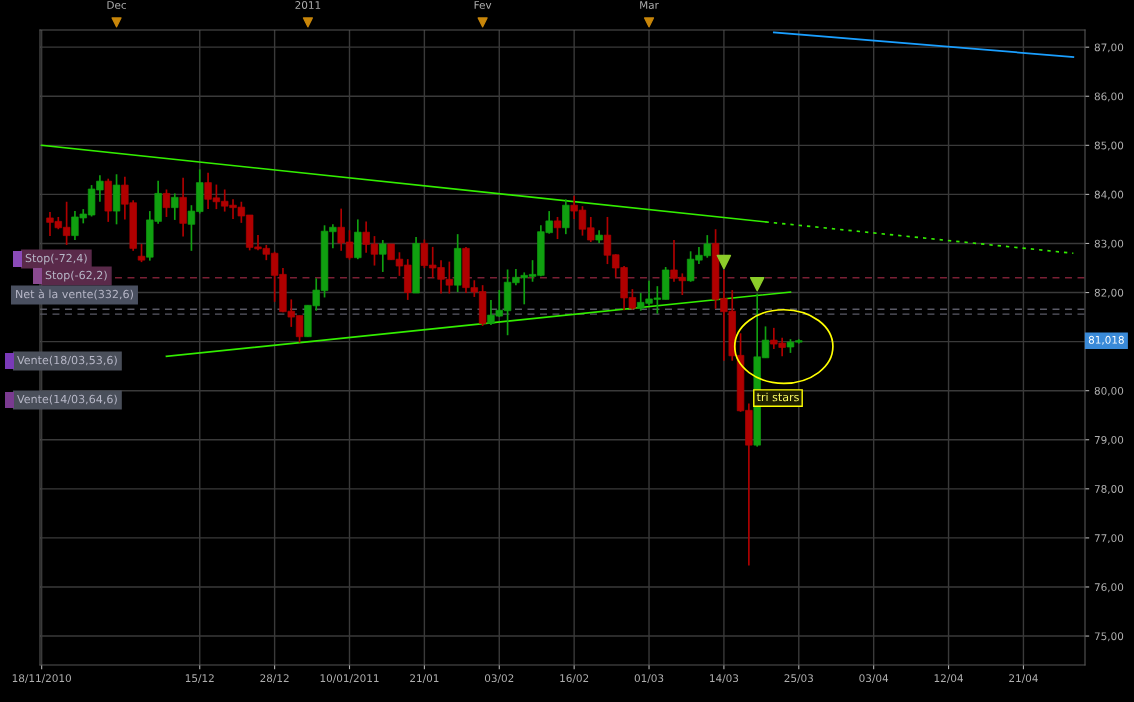 Image resolution: width=1134 pixels, height=702 pixels. I want to click on y-tick-label: 84,00, so click(1109, 195).